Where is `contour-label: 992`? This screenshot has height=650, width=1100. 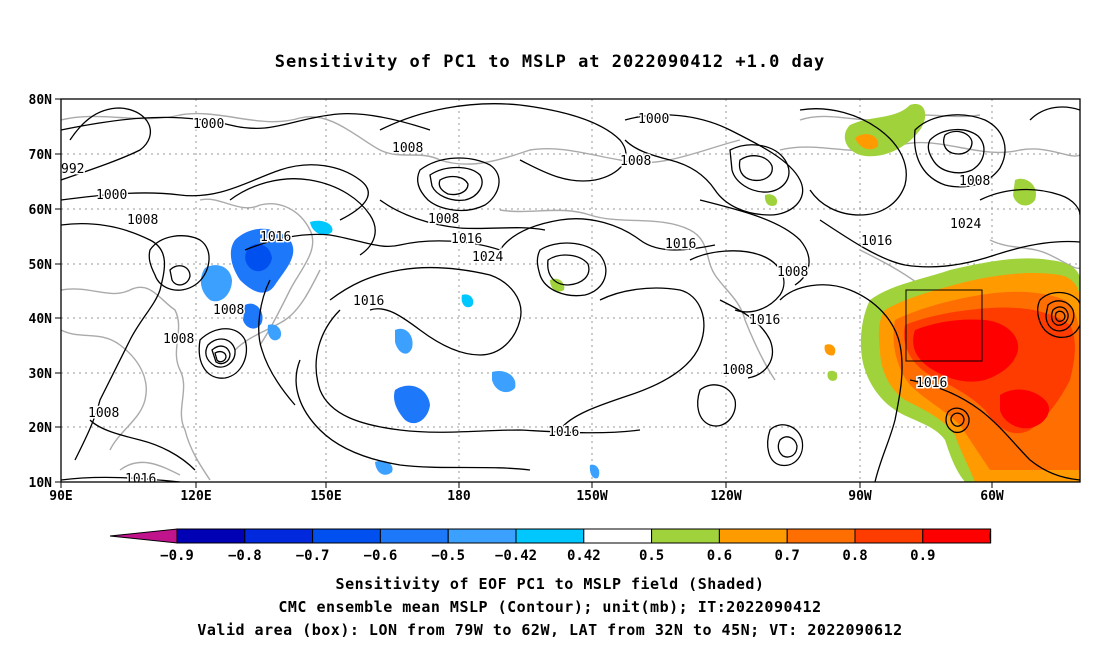
contour-label: 992 is located at coordinates (72, 169).